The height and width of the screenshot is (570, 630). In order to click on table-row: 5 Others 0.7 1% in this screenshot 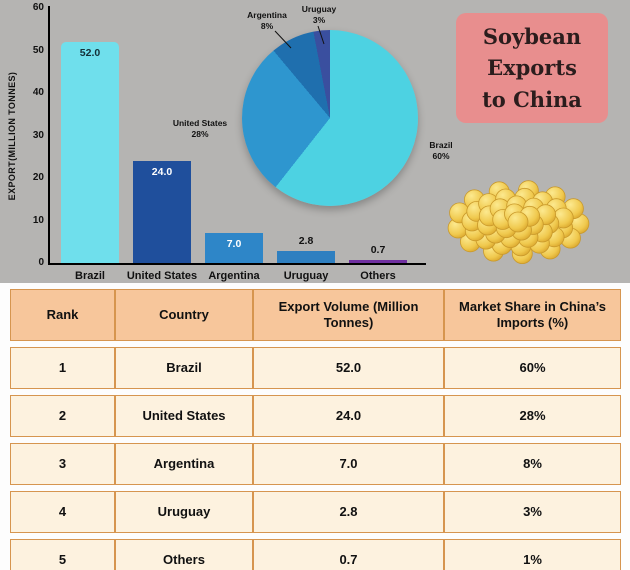, I will do `click(315, 554)`.